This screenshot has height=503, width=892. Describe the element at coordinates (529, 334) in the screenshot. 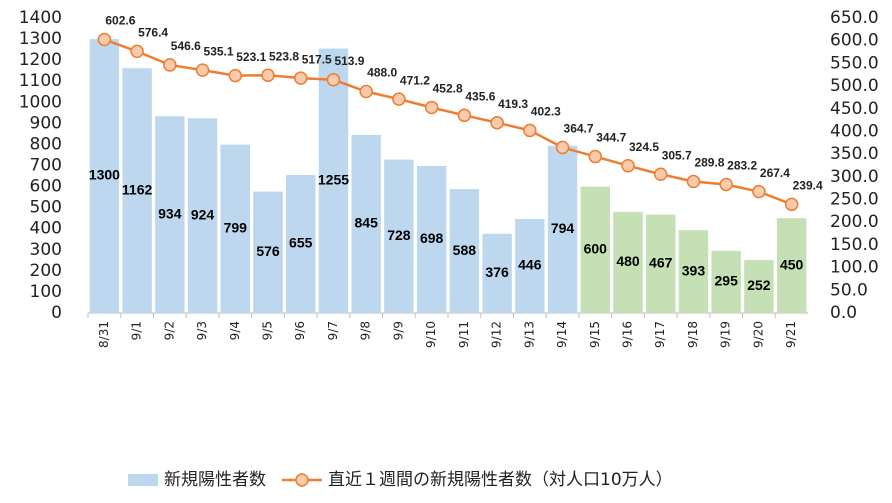

I see `x-tick-label: 9/13` at that location.